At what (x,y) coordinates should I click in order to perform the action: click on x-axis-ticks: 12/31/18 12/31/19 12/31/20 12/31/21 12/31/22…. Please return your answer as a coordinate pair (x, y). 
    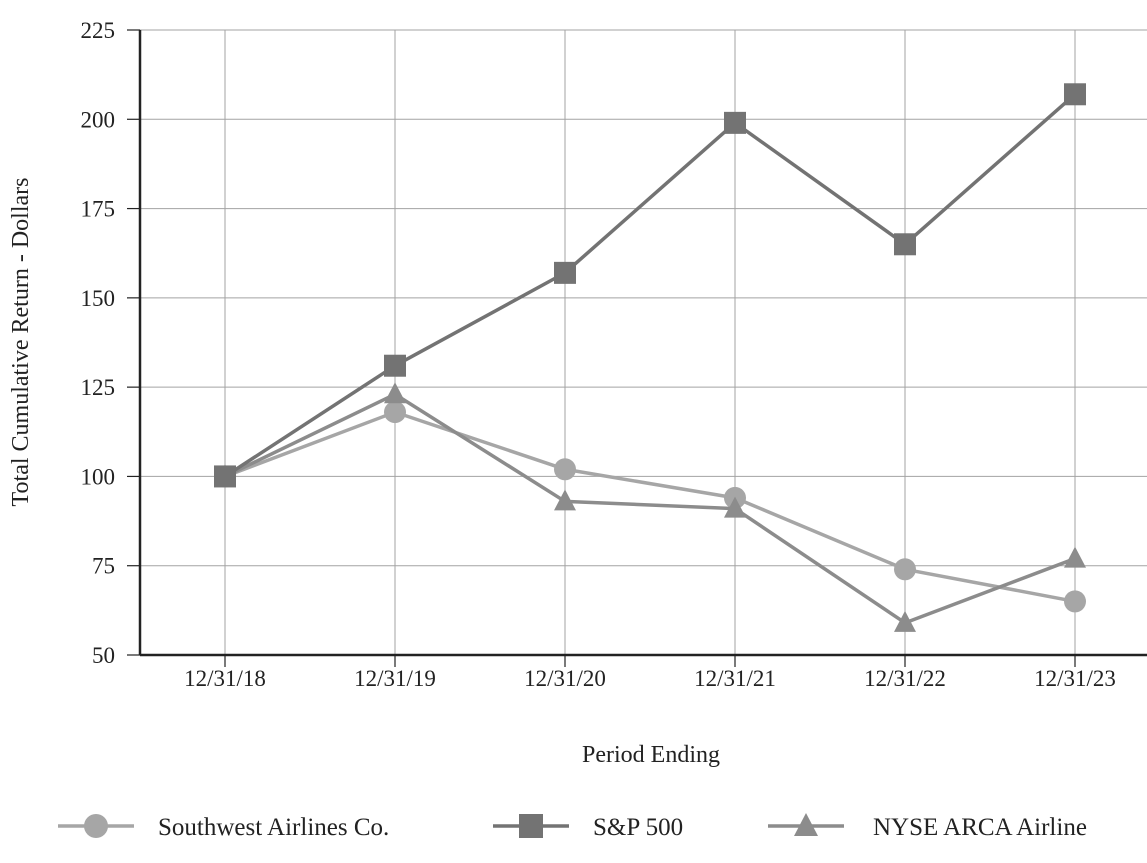
    Looking at the image, I should click on (650, 673).